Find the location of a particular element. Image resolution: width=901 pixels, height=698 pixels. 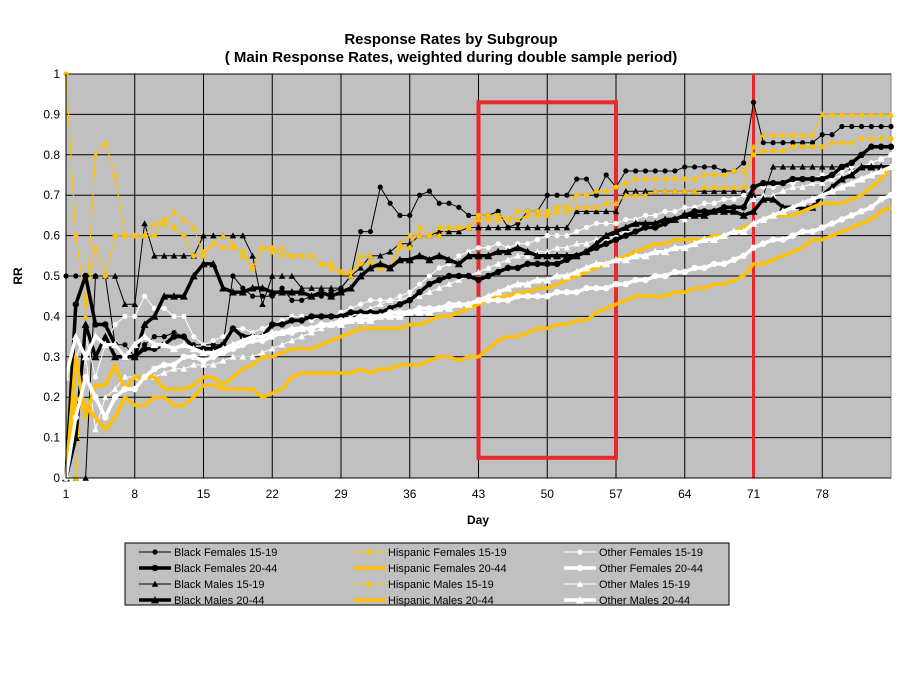

legend-label: Other Females 20-44 is located at coordinates (651, 569).